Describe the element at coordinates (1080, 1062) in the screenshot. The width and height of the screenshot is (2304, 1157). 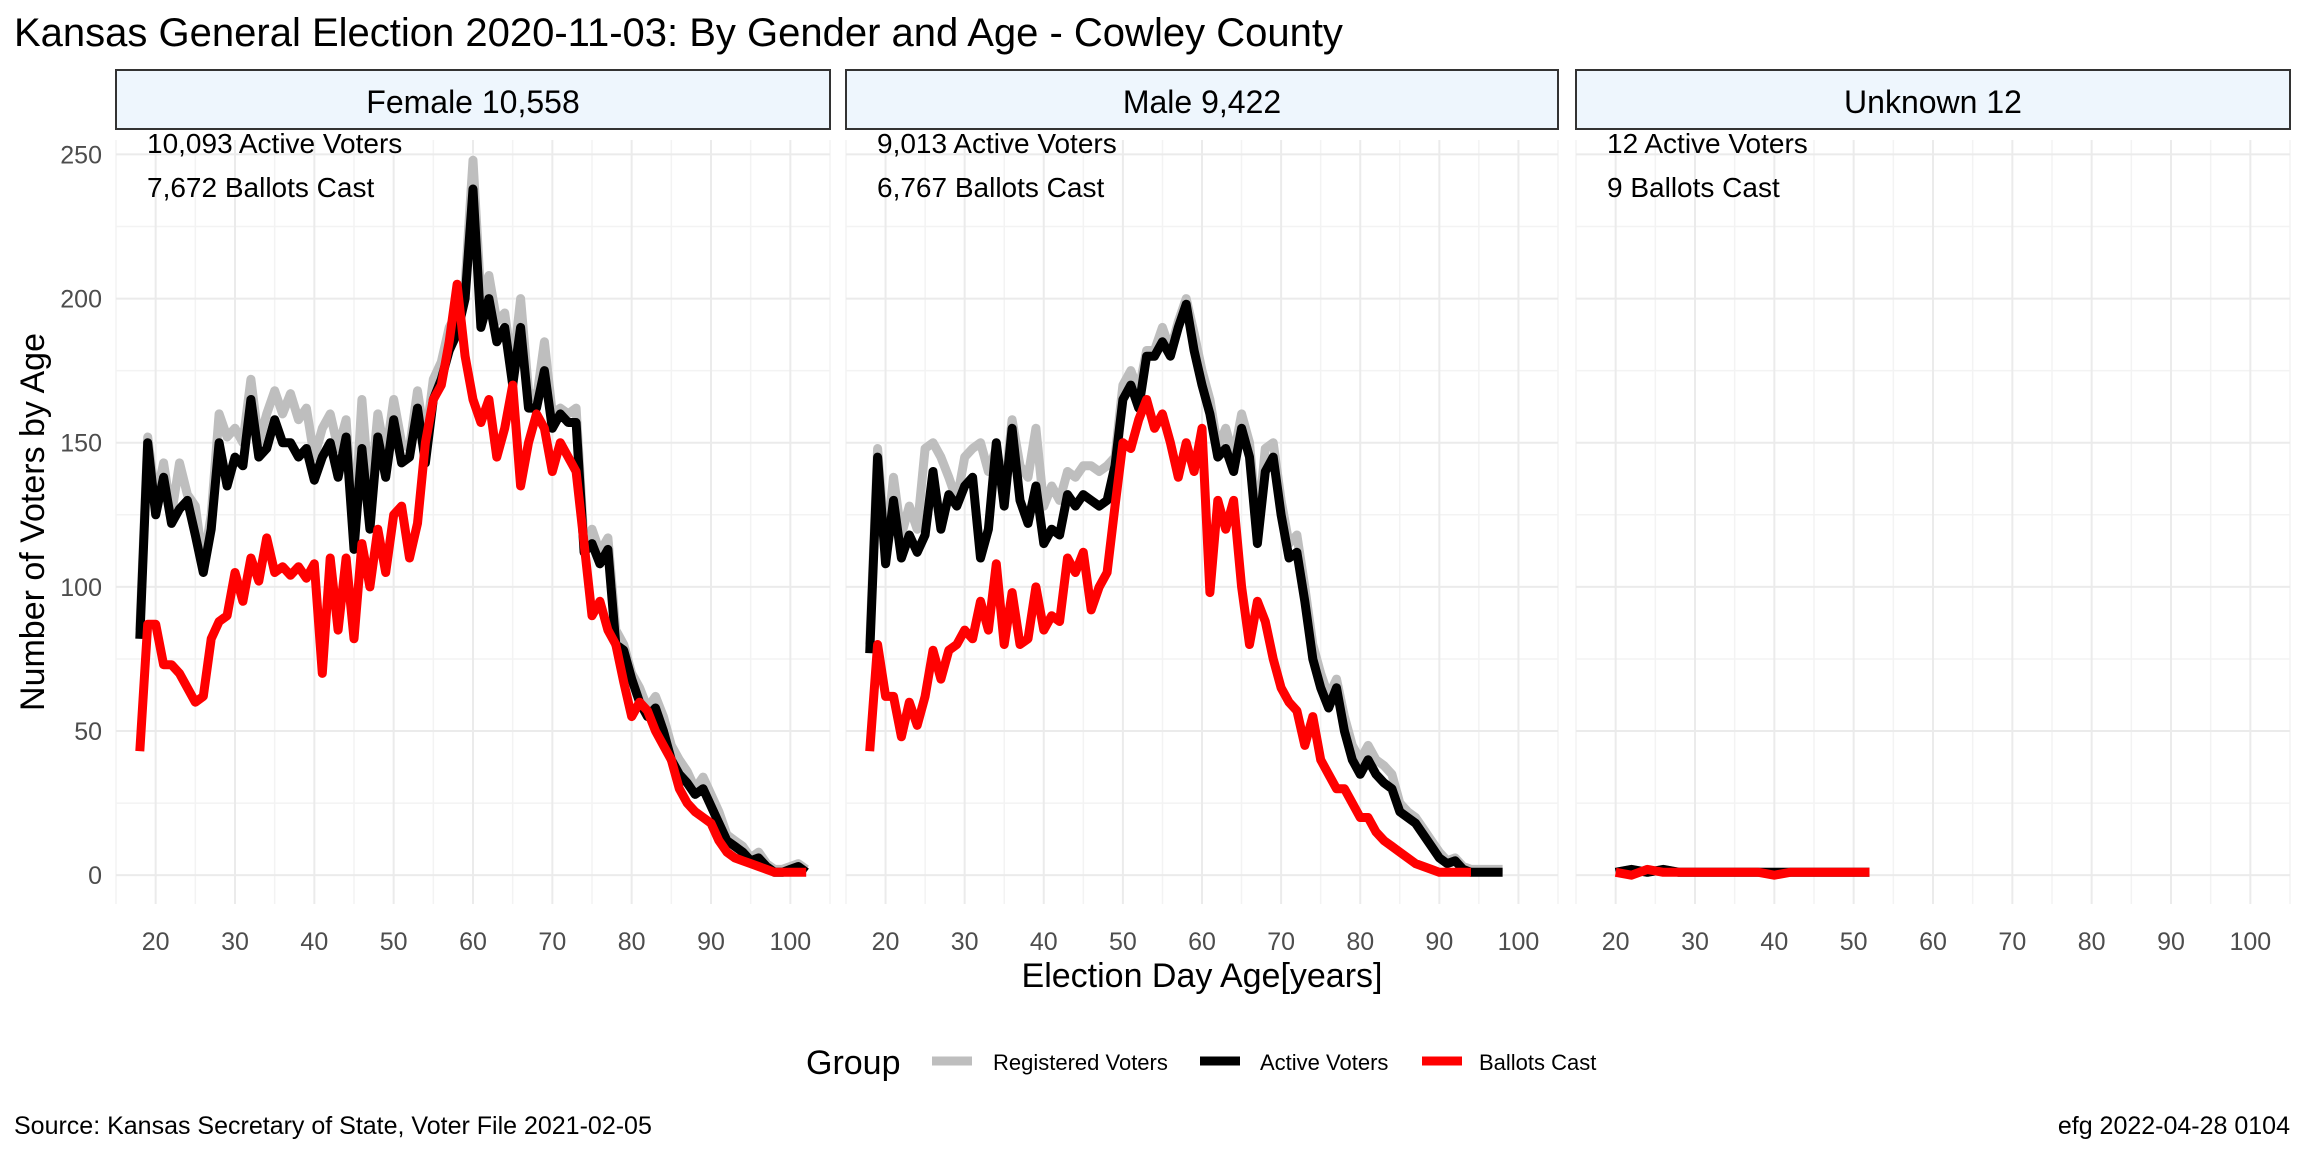
I see `legend-label: Registered Voters` at that location.